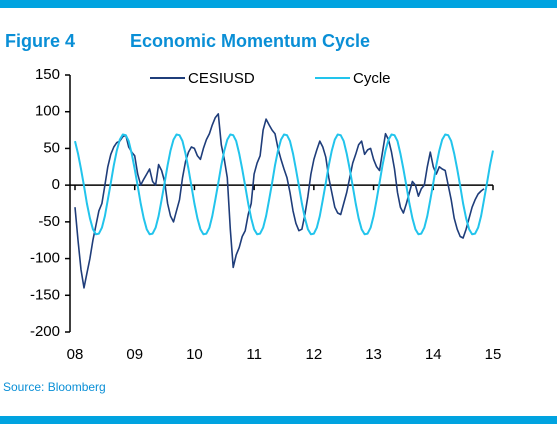  Describe the element at coordinates (75, 354) in the screenshot. I see `x-tick-label: 08` at that location.